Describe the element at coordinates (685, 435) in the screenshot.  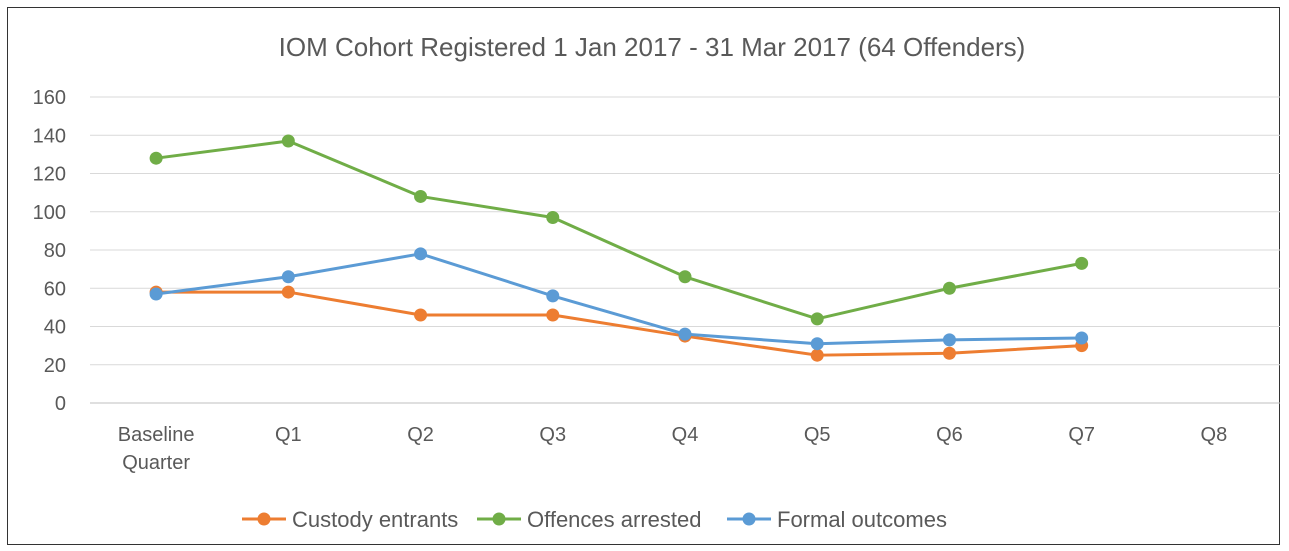
I see `x-tick-label: Q4` at that location.